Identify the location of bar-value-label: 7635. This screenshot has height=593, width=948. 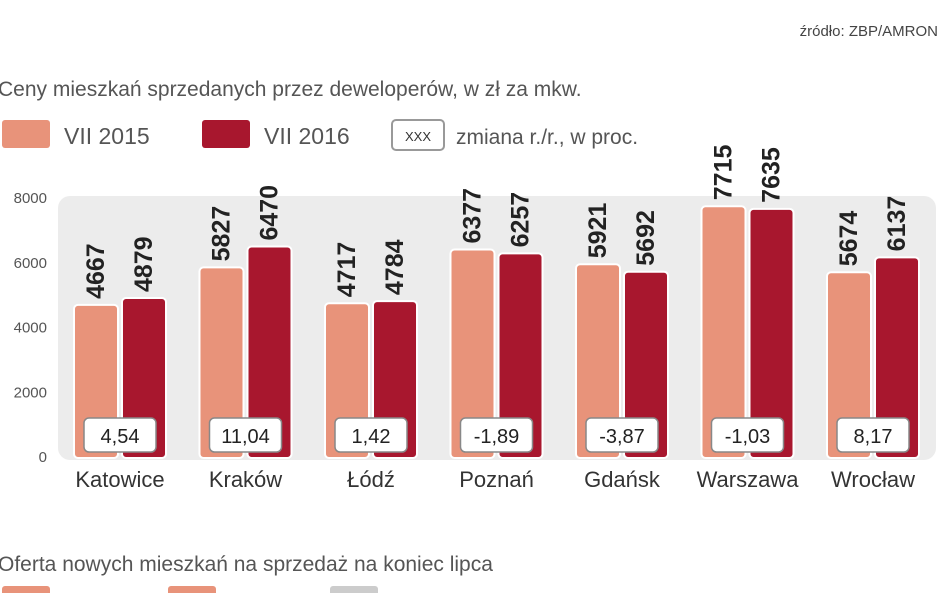
(772, 175).